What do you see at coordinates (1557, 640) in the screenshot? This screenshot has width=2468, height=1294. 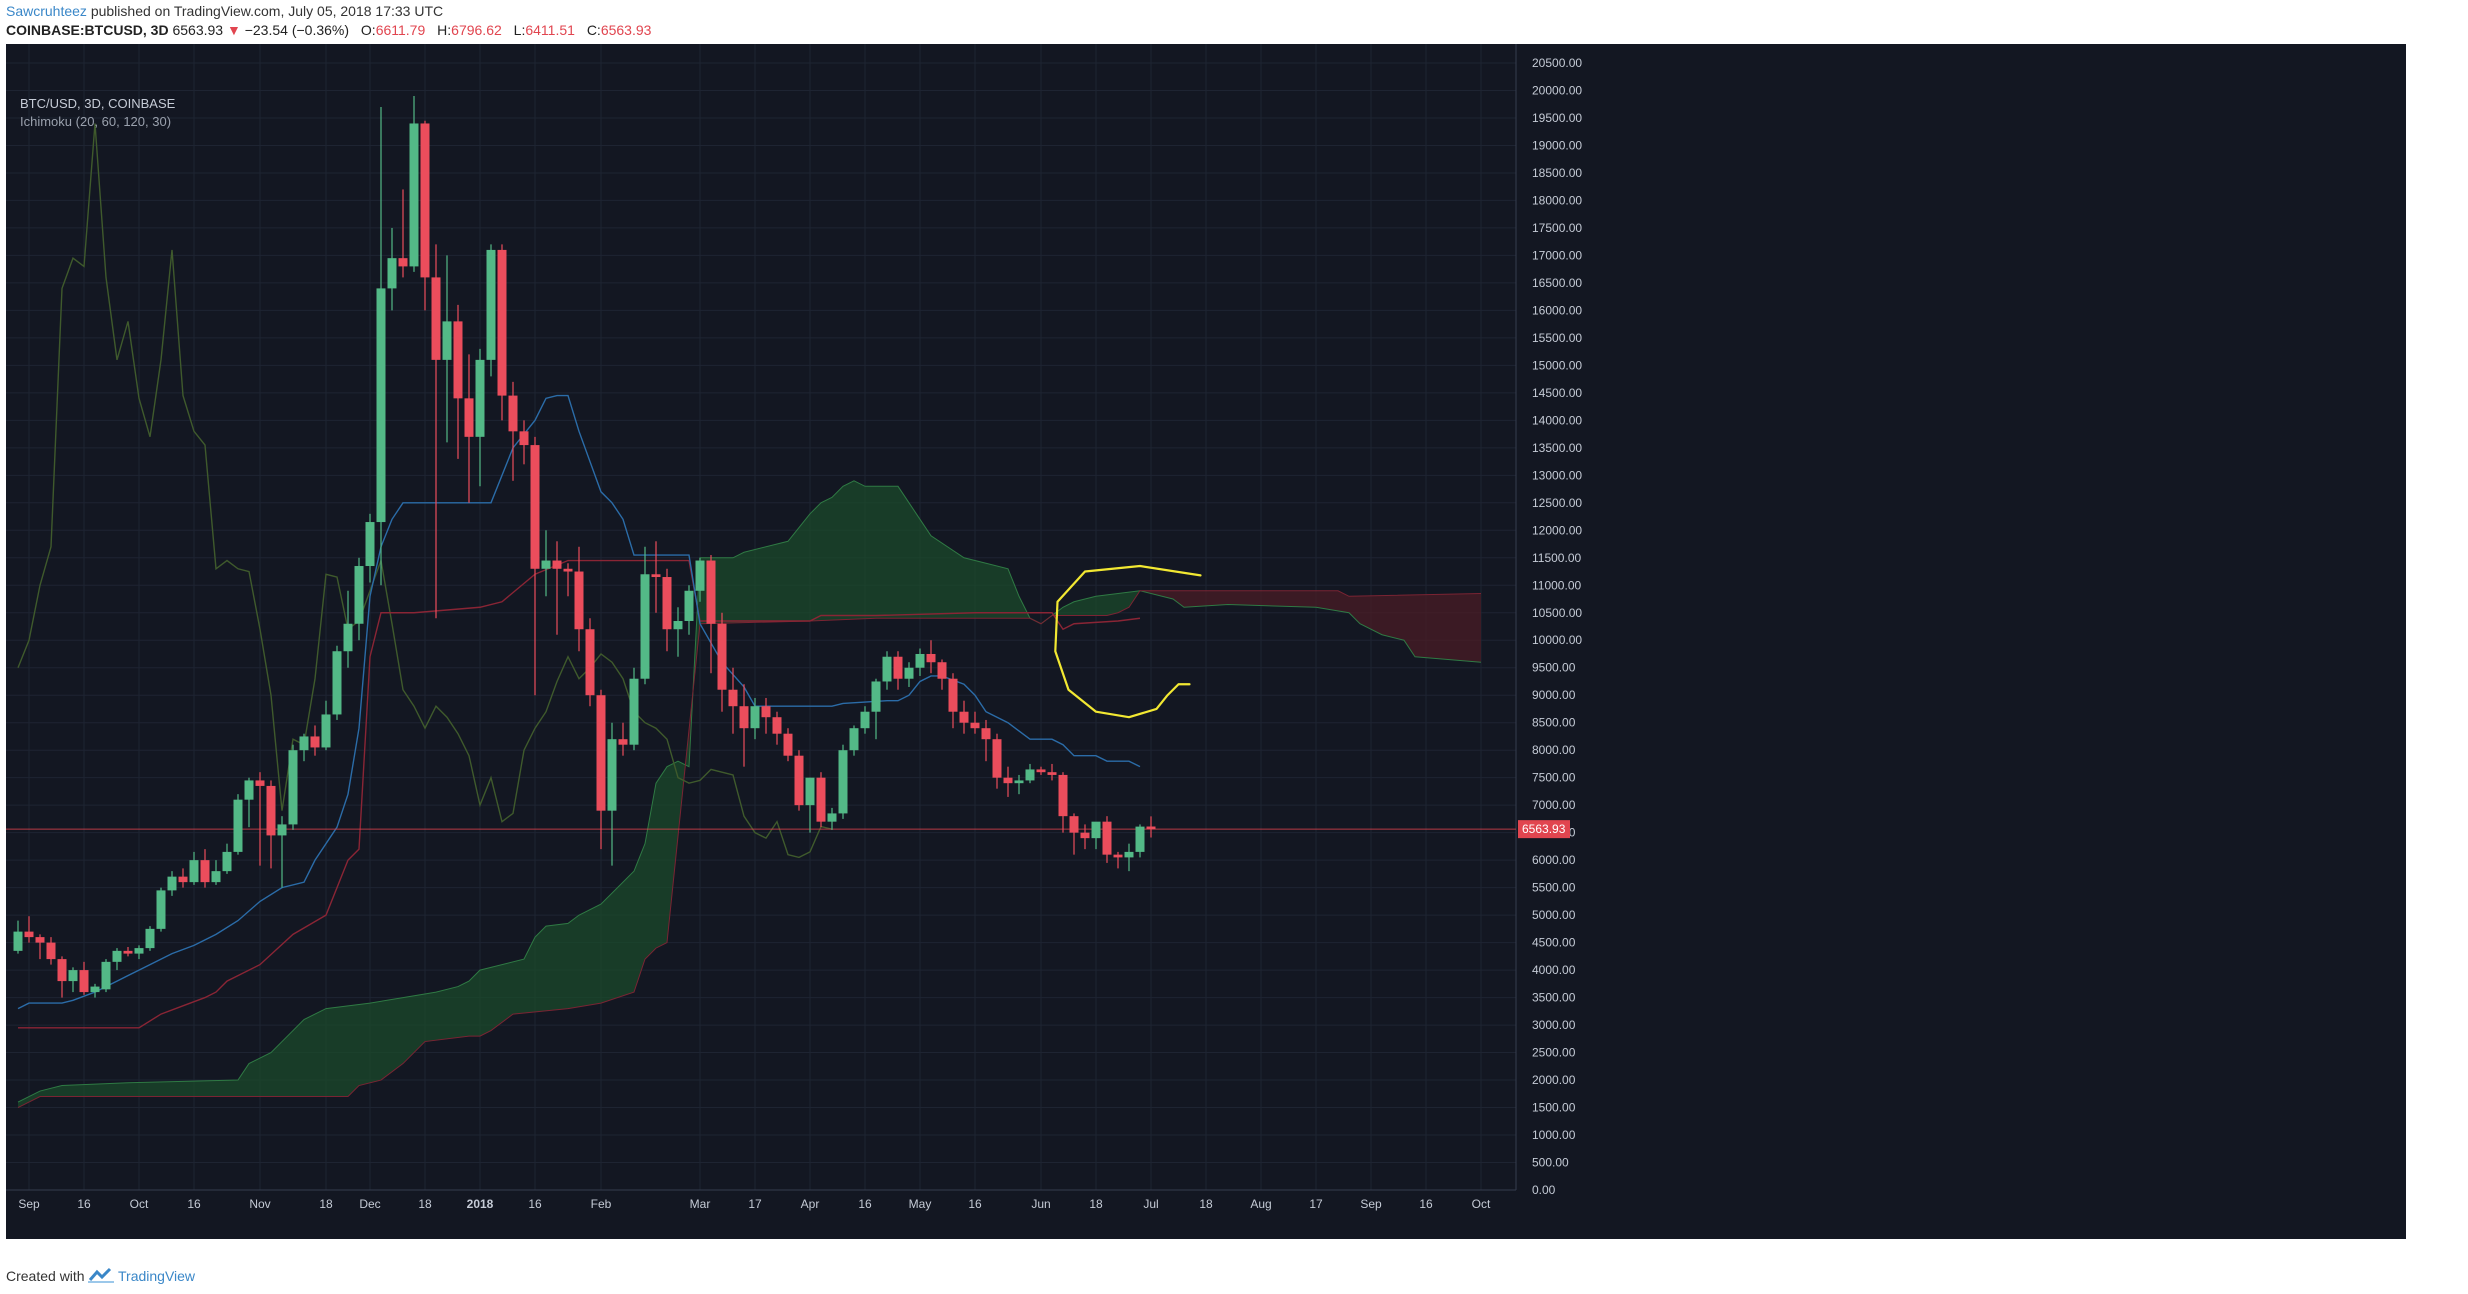 I see `y-tick-label: 10000.00` at bounding box center [1557, 640].